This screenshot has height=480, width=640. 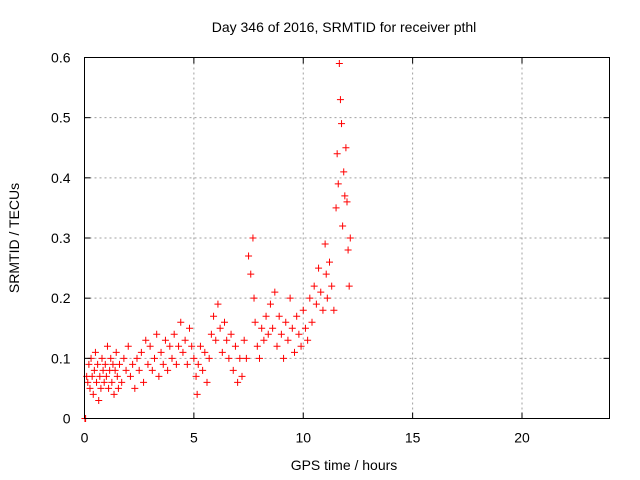 I want to click on y-tick-label: 0.6, so click(x=61, y=58).